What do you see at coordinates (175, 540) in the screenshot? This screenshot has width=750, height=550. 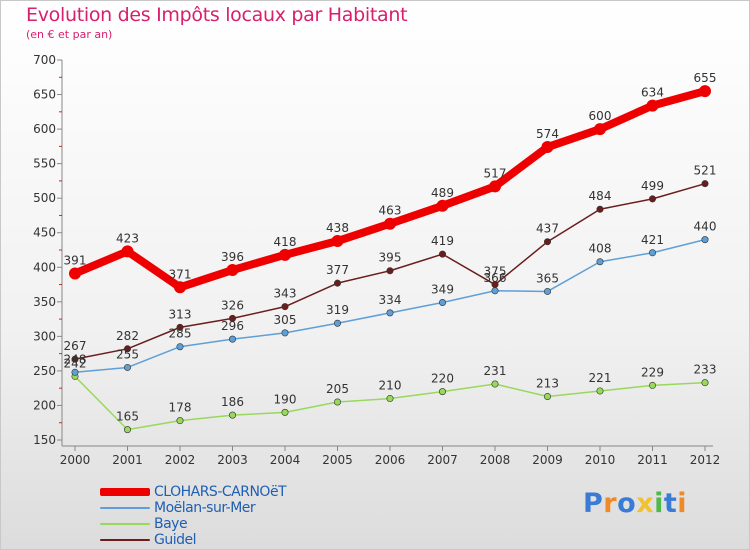 I see `legend-label: Guidel` at bounding box center [175, 540].